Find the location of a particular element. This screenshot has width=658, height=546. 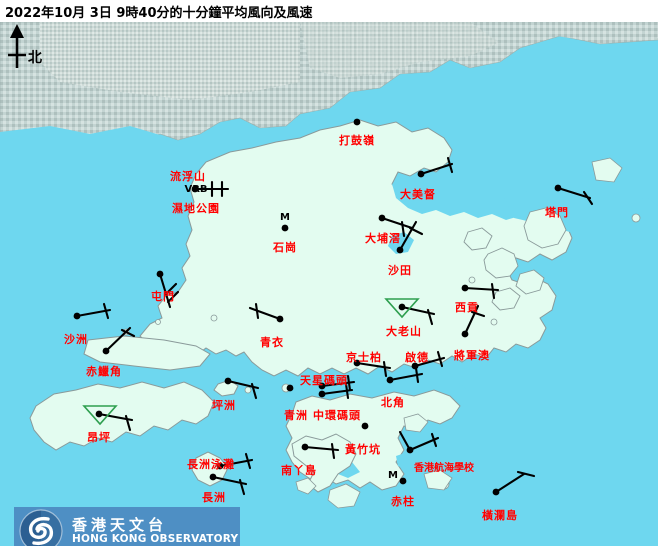

hko-swirl-logo-icon is located at coordinates (41, 527).